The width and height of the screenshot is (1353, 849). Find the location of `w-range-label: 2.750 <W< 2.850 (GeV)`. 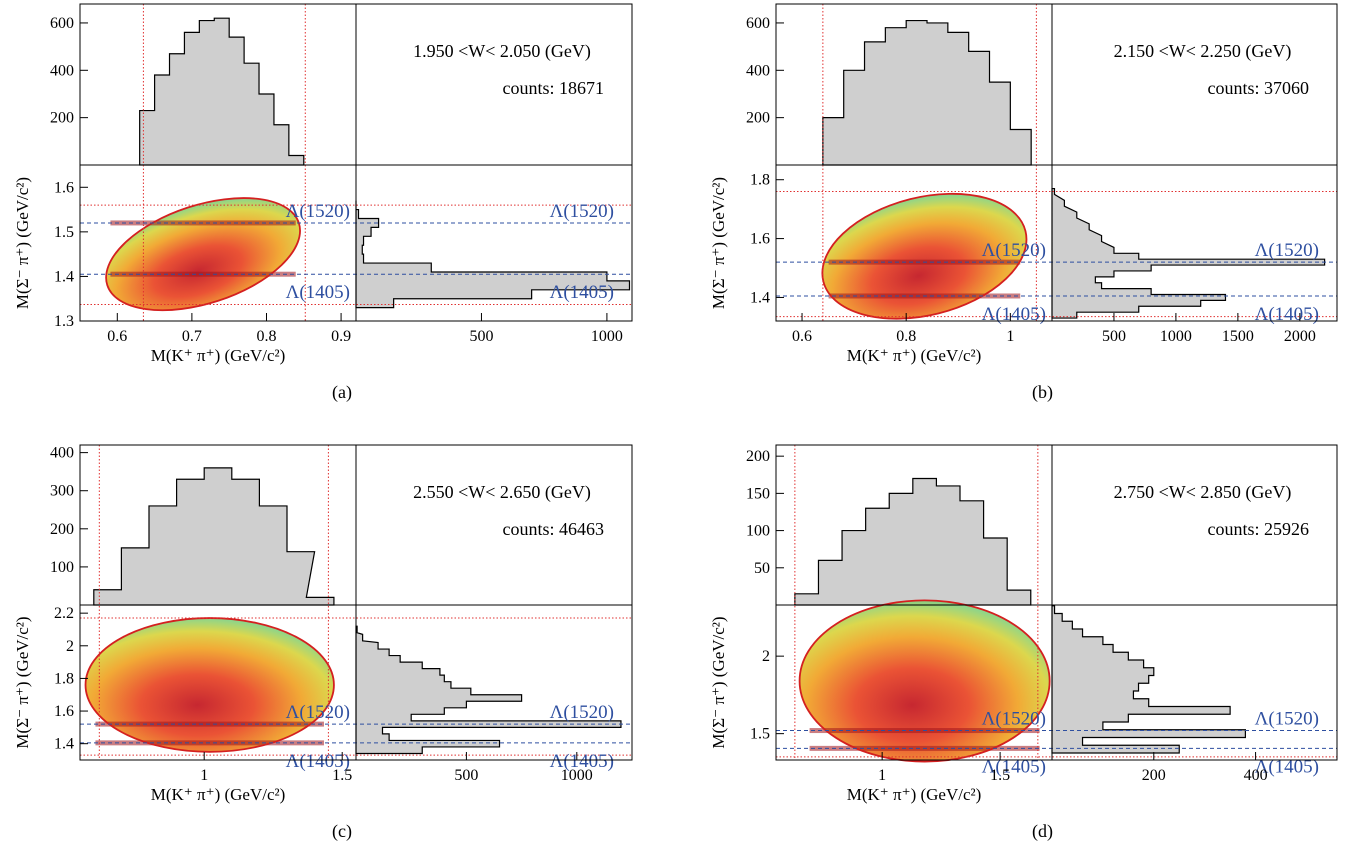

w-range-label: 2.750 <W< 2.850 (GeV) is located at coordinates (1203, 492).